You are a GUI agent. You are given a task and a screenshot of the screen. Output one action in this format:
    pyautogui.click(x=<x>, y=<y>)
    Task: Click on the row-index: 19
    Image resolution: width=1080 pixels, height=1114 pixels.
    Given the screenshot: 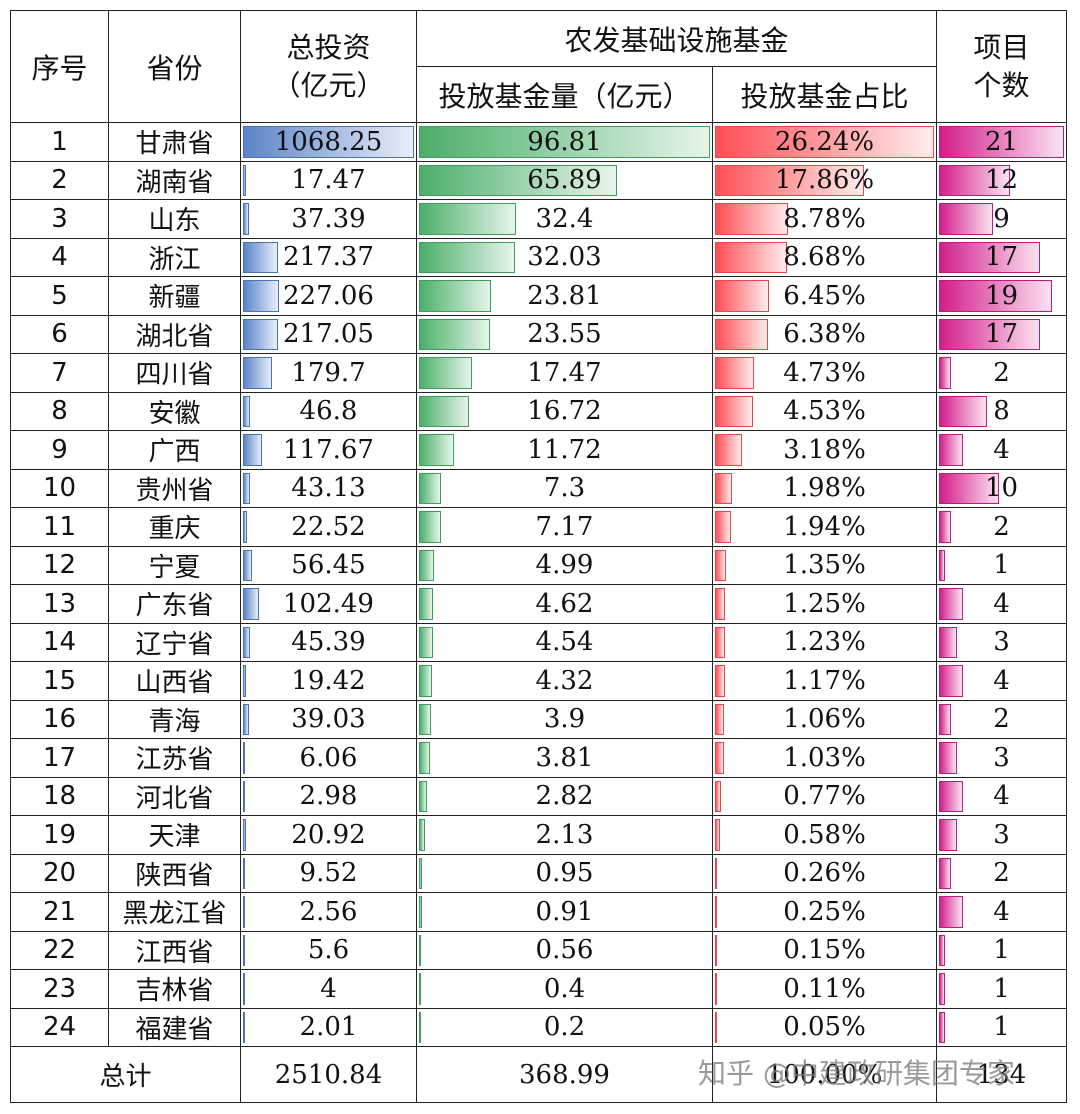 What is the action you would take?
    pyautogui.click(x=59, y=835)
    